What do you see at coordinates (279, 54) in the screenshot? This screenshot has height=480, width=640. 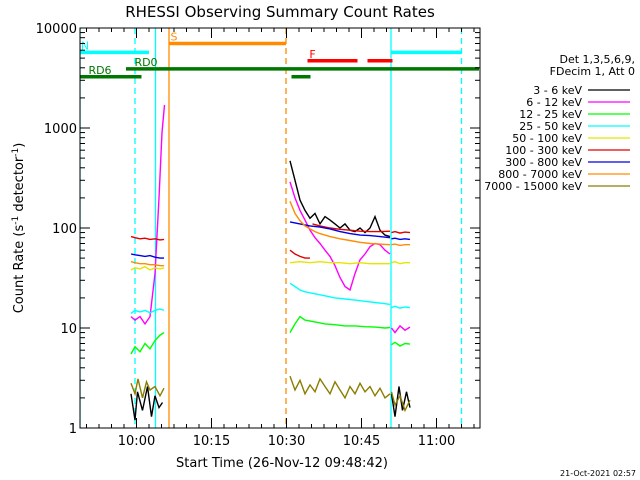 I see `status-bars: S N F RD0 RD6` at bounding box center [279, 54].